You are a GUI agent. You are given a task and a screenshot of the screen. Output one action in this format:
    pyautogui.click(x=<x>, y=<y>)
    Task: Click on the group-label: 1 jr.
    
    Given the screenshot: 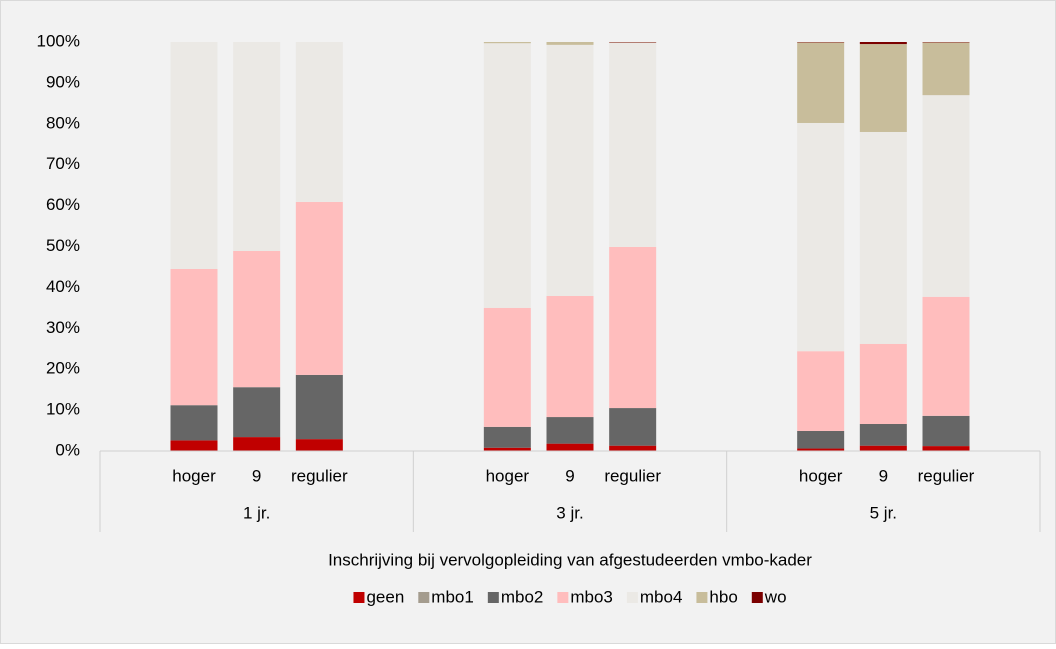 What is the action you would take?
    pyautogui.click(x=256, y=512)
    